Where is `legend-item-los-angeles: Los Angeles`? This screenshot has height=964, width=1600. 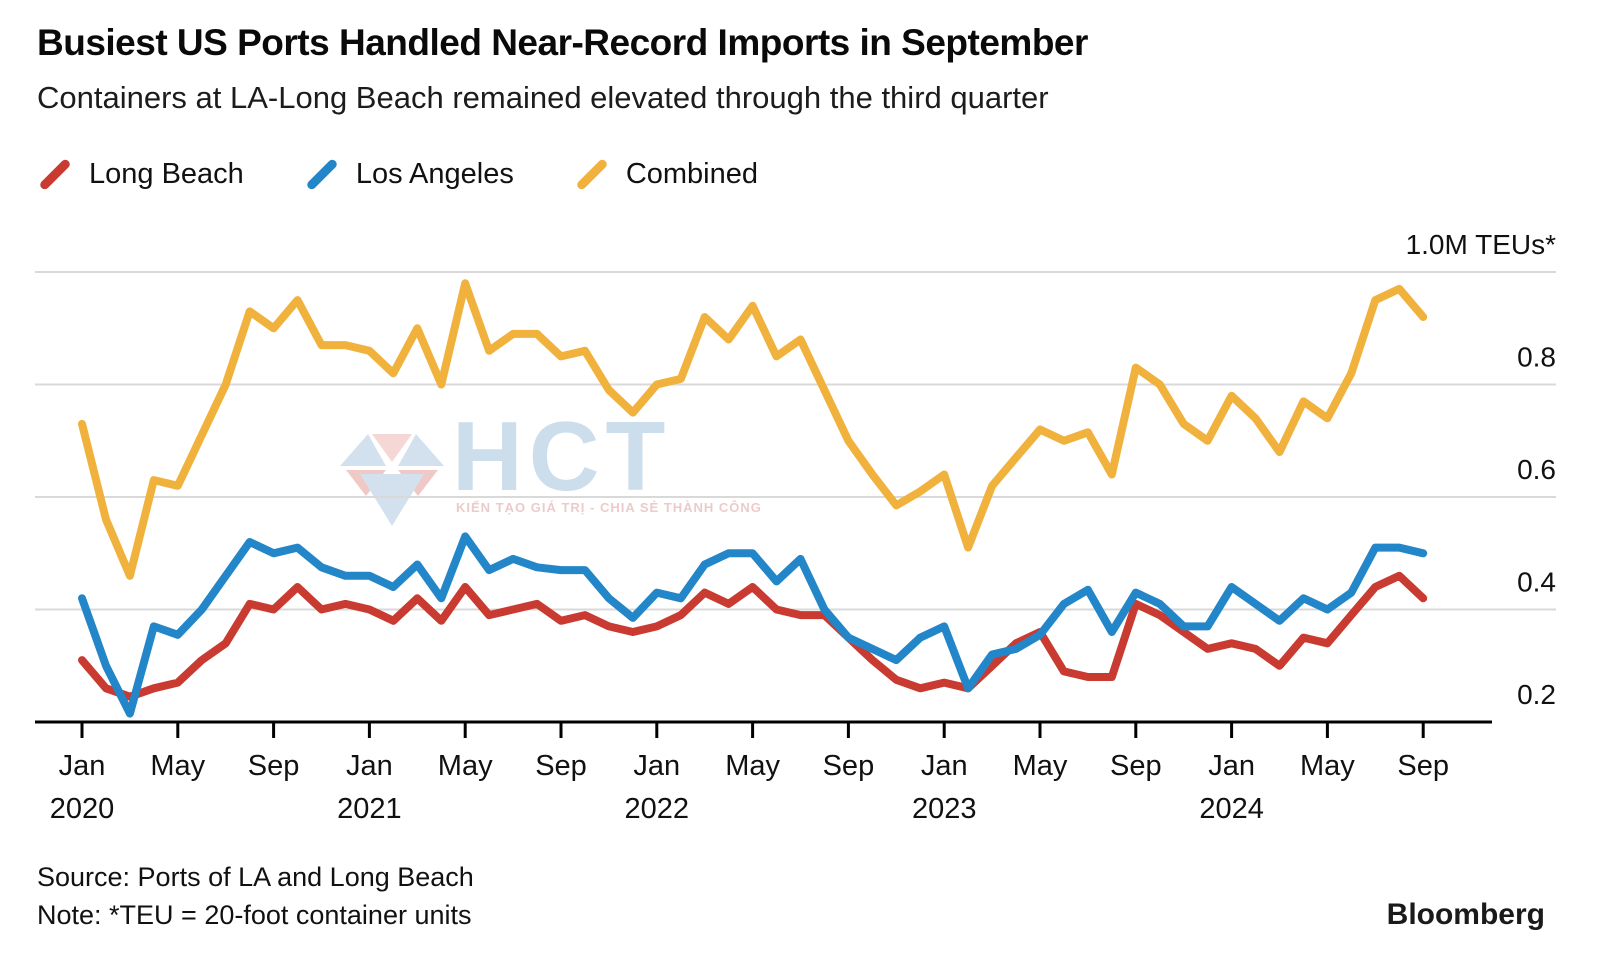 legend-item-los-angeles: Los Angeles is located at coordinates (409, 174).